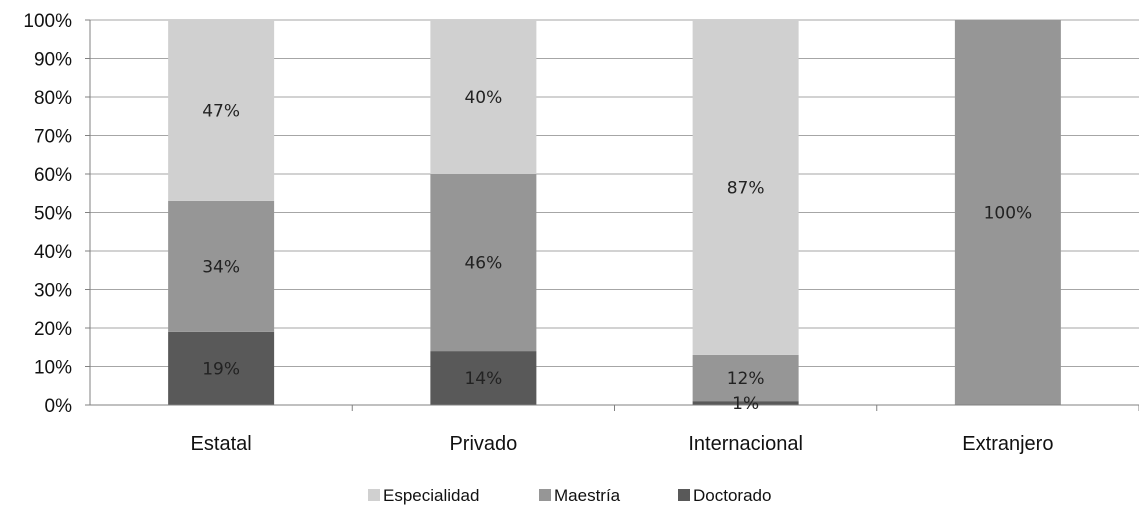  What do you see at coordinates (684, 495) in the screenshot?
I see `legend-swatch-doctorado` at bounding box center [684, 495].